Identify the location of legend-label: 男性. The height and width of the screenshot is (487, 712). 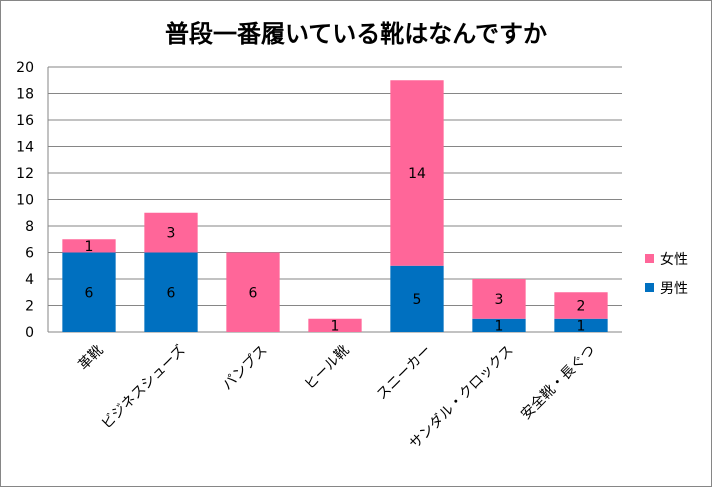
(674, 288).